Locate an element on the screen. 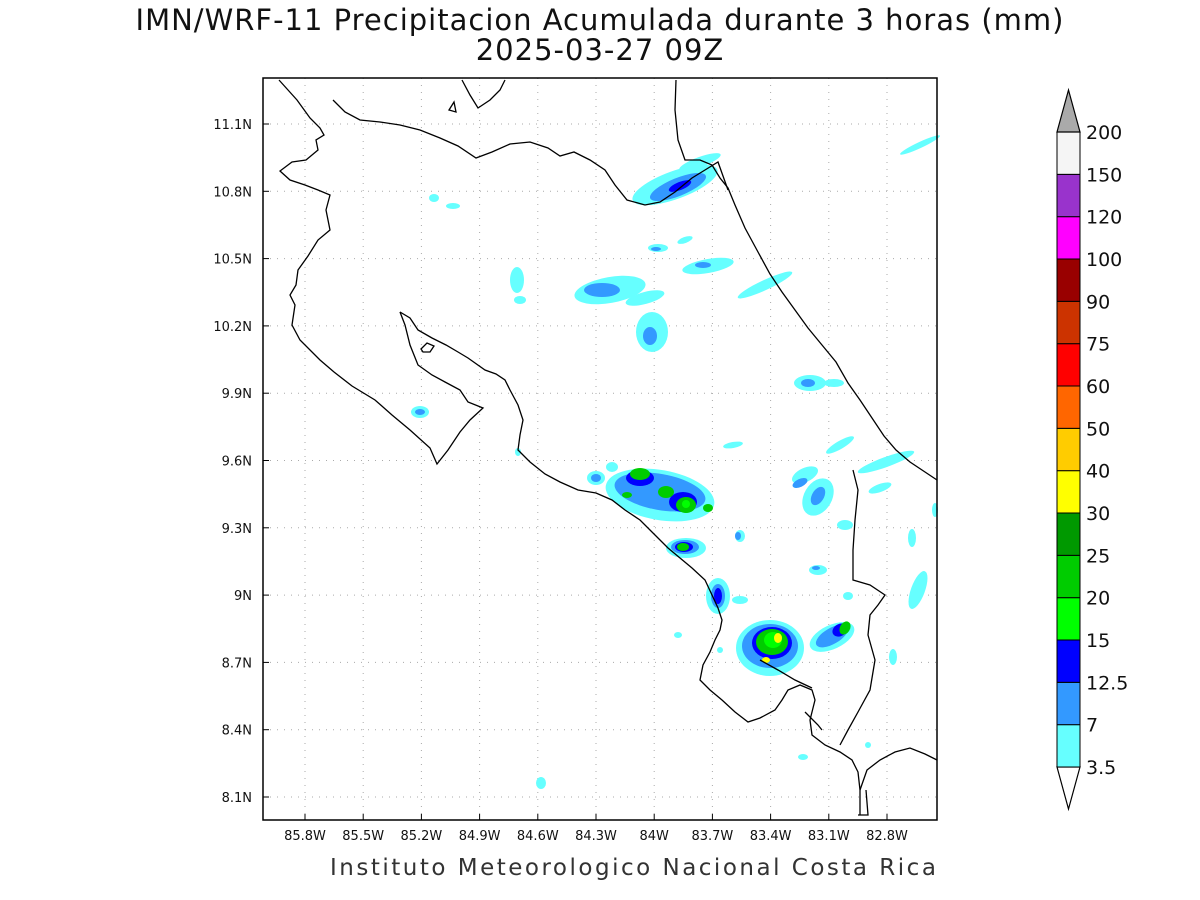 The width and height of the screenshot is (1200, 900). colorbar-upper-arrow is located at coordinates (1068, 110).